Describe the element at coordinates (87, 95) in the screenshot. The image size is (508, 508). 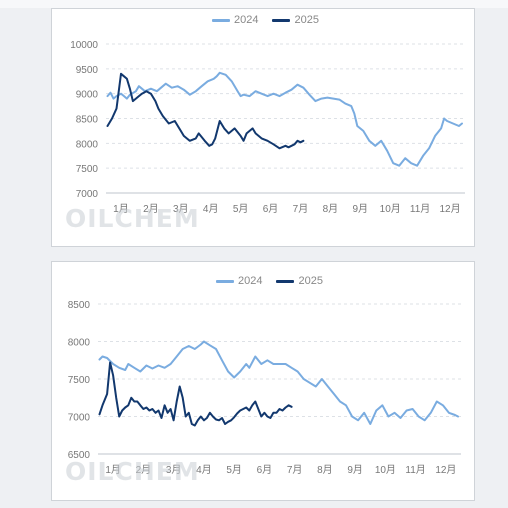
I see `y-tick-label: 9000` at that location.